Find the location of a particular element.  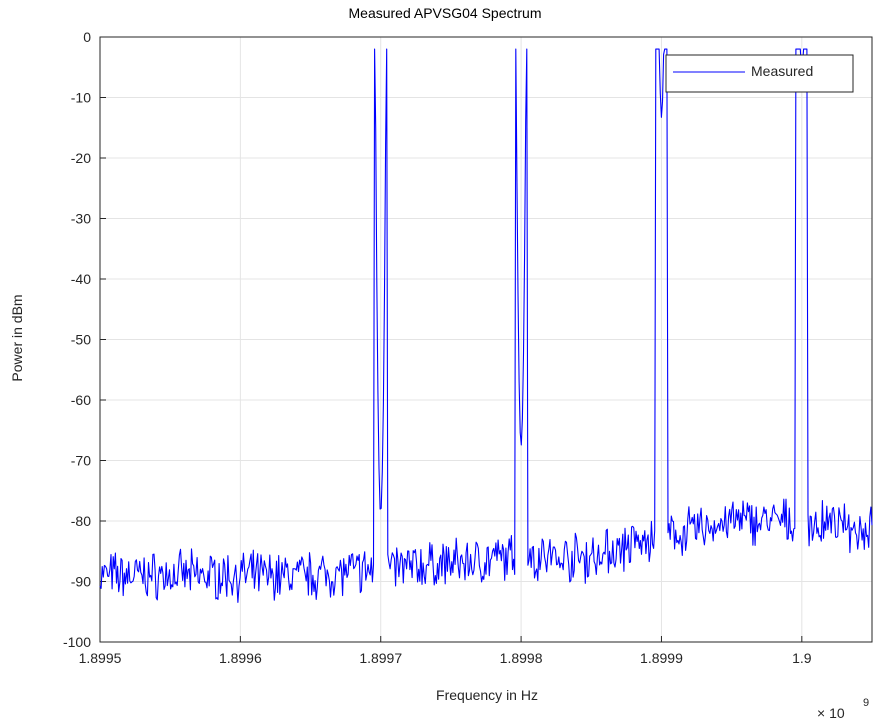

legend-box is located at coordinates (759, 73).